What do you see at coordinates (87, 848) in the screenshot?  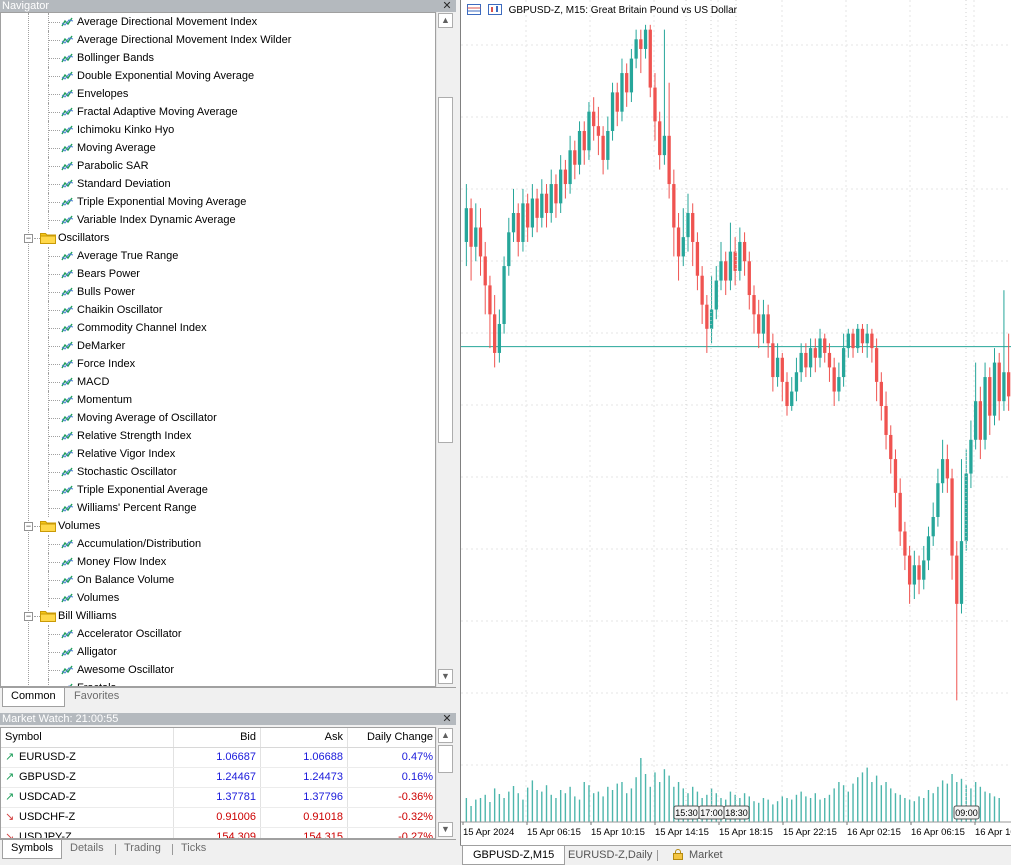 I see `tab-details: Details` at bounding box center [87, 848].